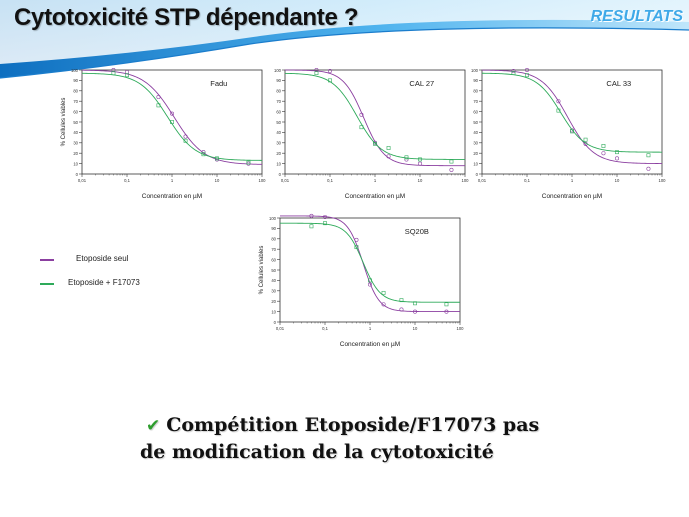  I want to click on chart-title-fadu: Fadu, so click(218, 83).